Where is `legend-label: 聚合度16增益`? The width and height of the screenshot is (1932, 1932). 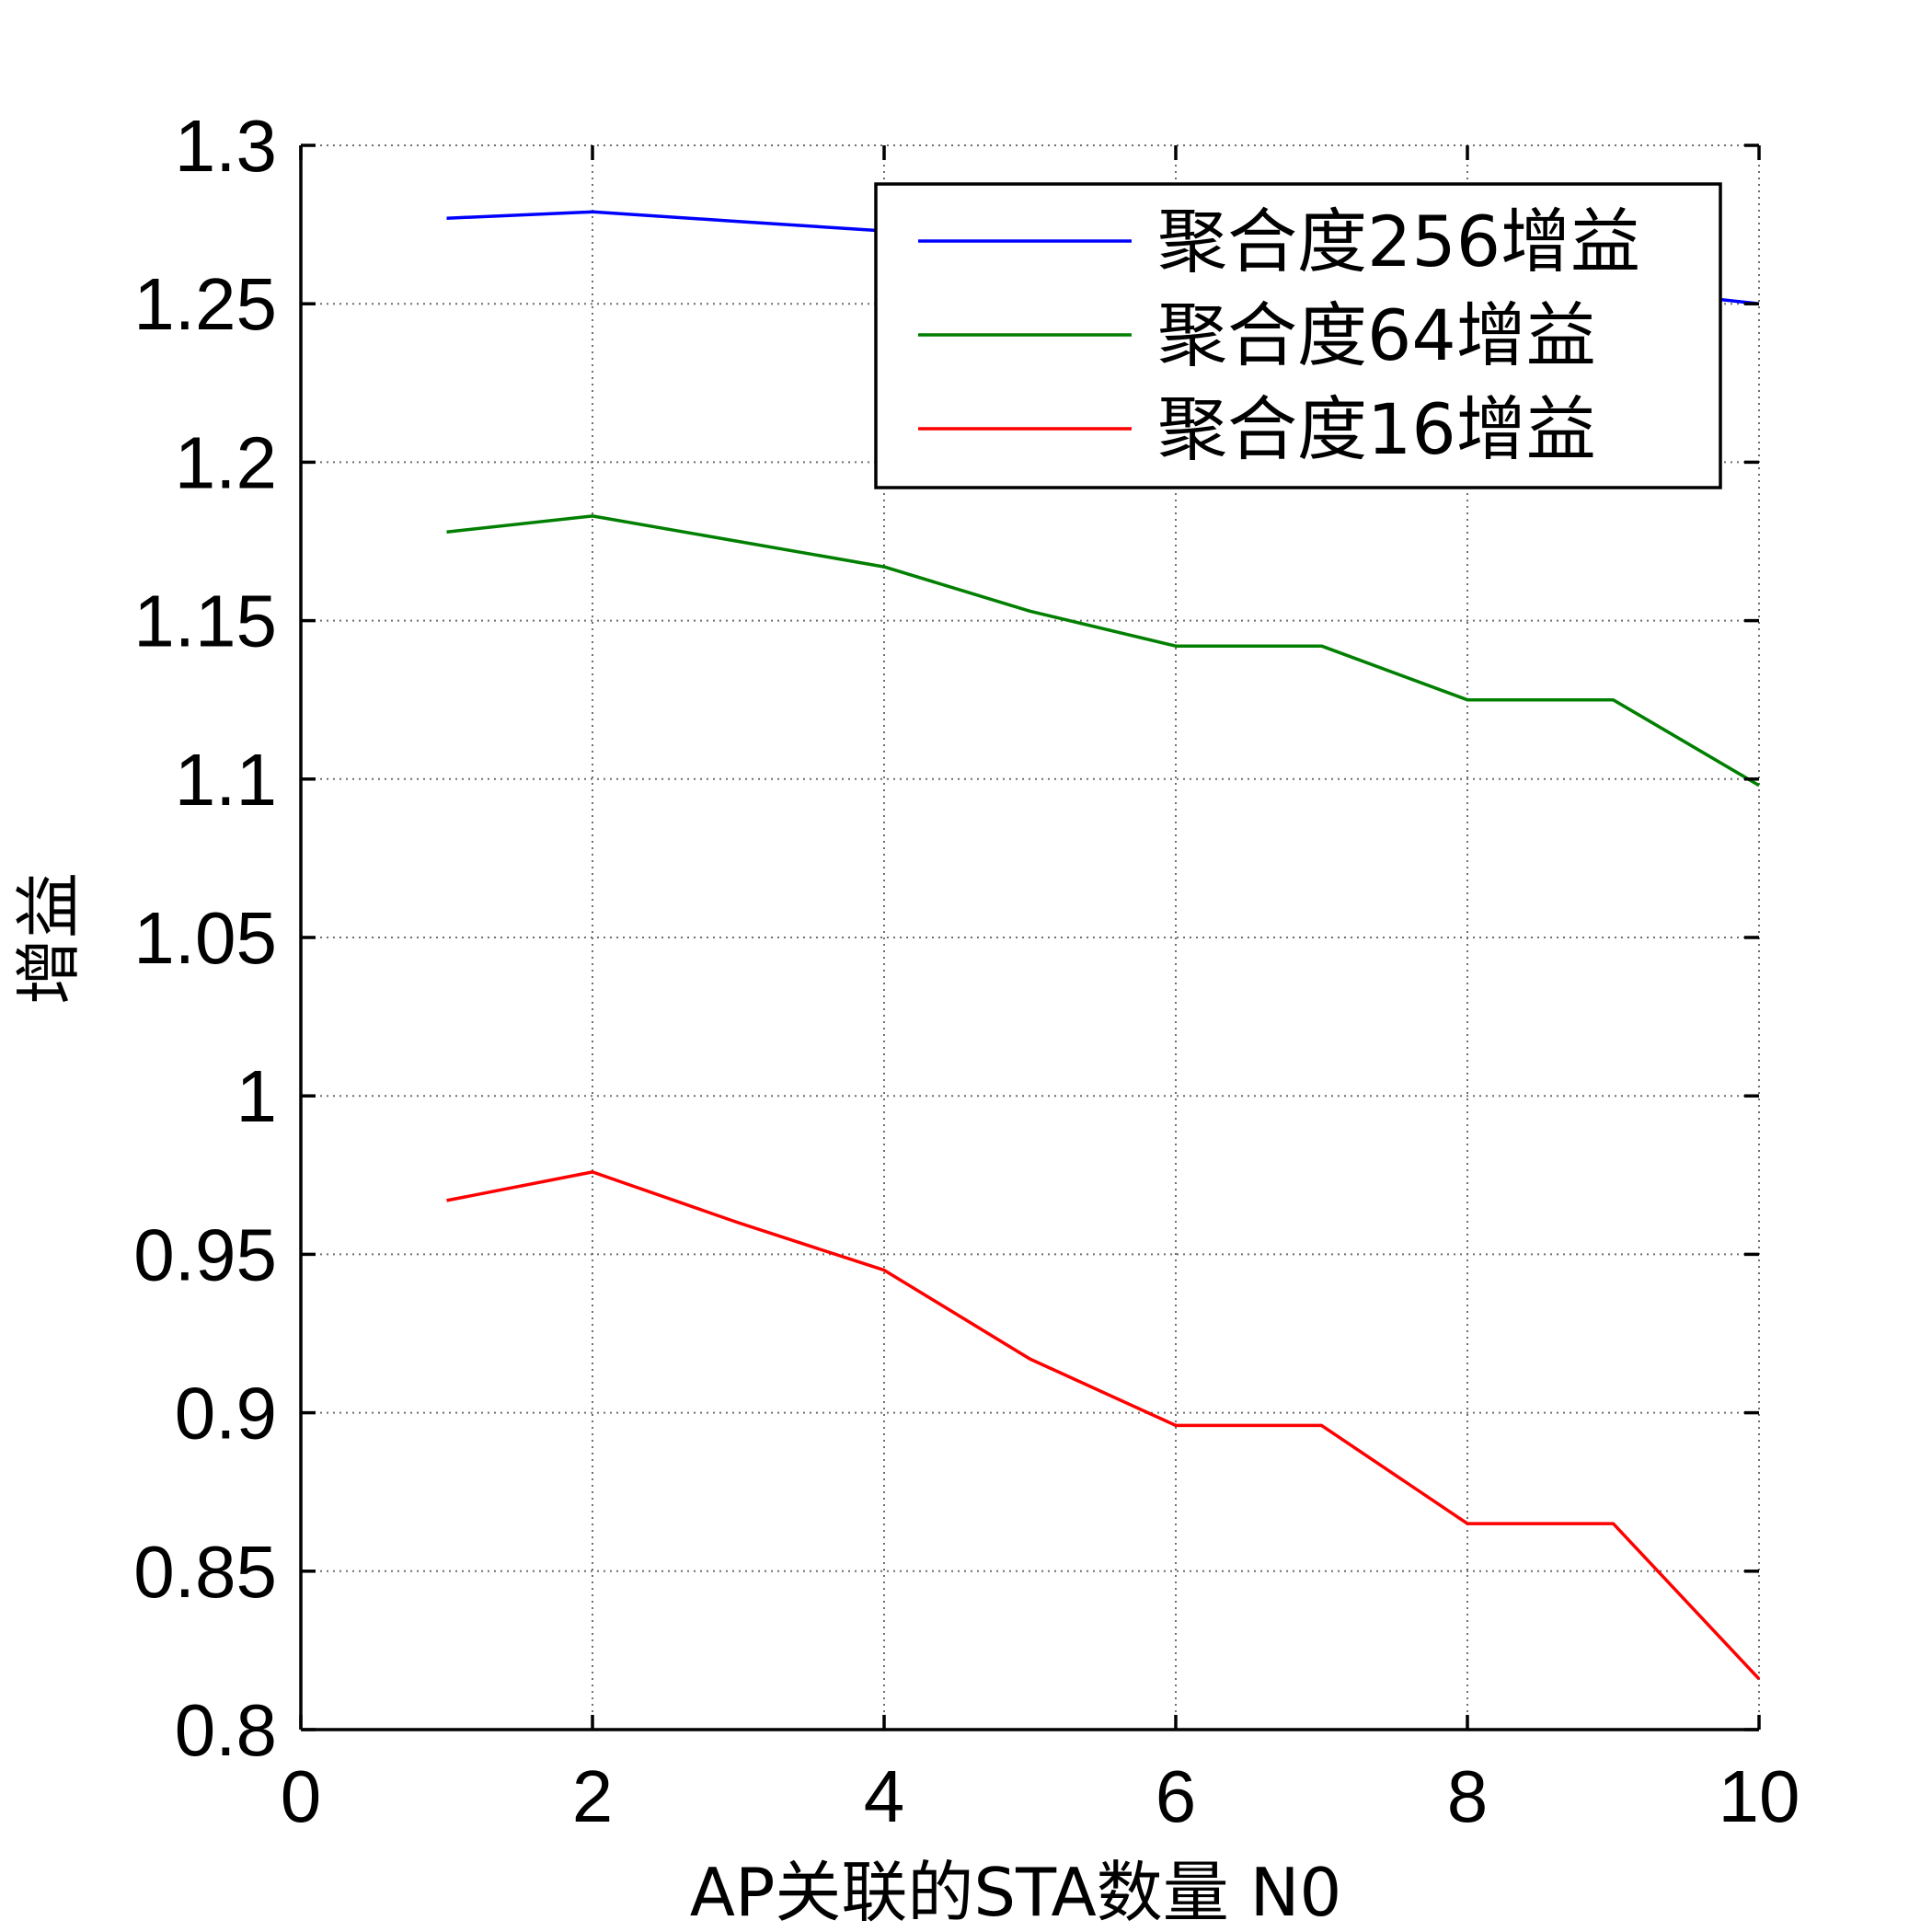
legend-label: 聚合度16增益 is located at coordinates (1376, 429).